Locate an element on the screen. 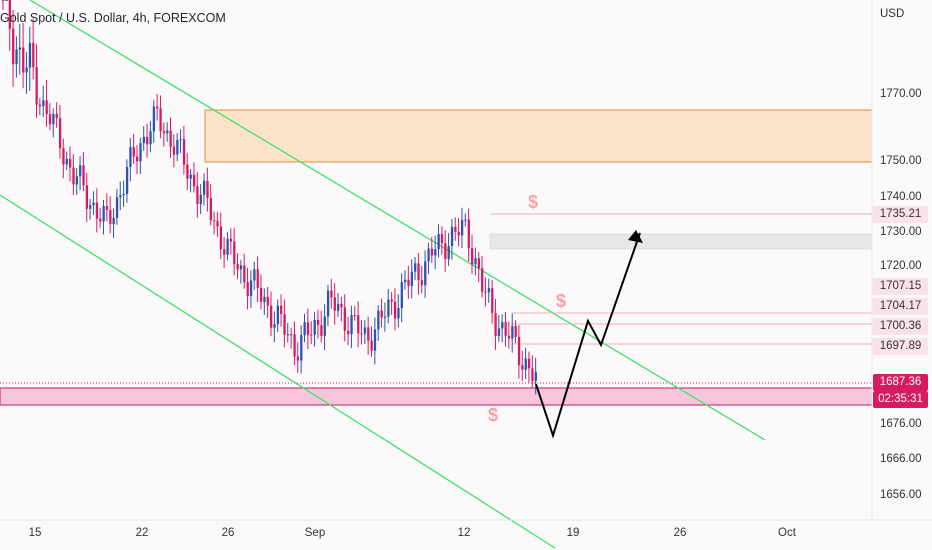 This screenshot has width=932, height=550. price-tag-1697: 1697.89 is located at coordinates (900, 346).